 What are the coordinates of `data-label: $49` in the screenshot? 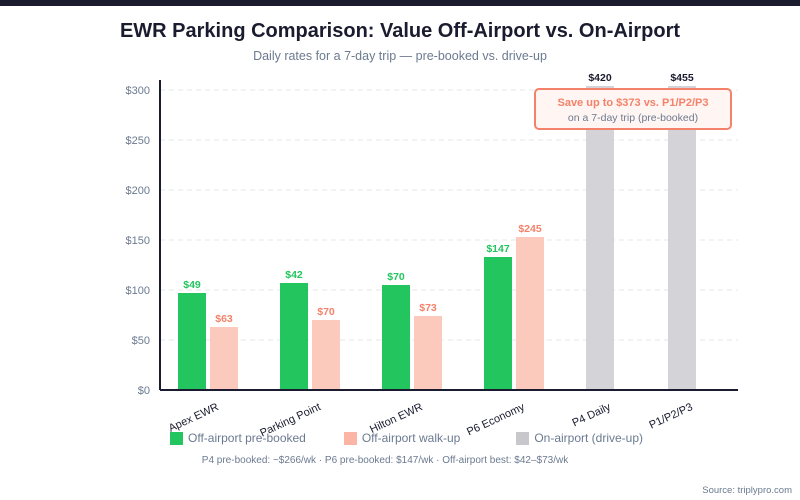 It's located at (192, 285).